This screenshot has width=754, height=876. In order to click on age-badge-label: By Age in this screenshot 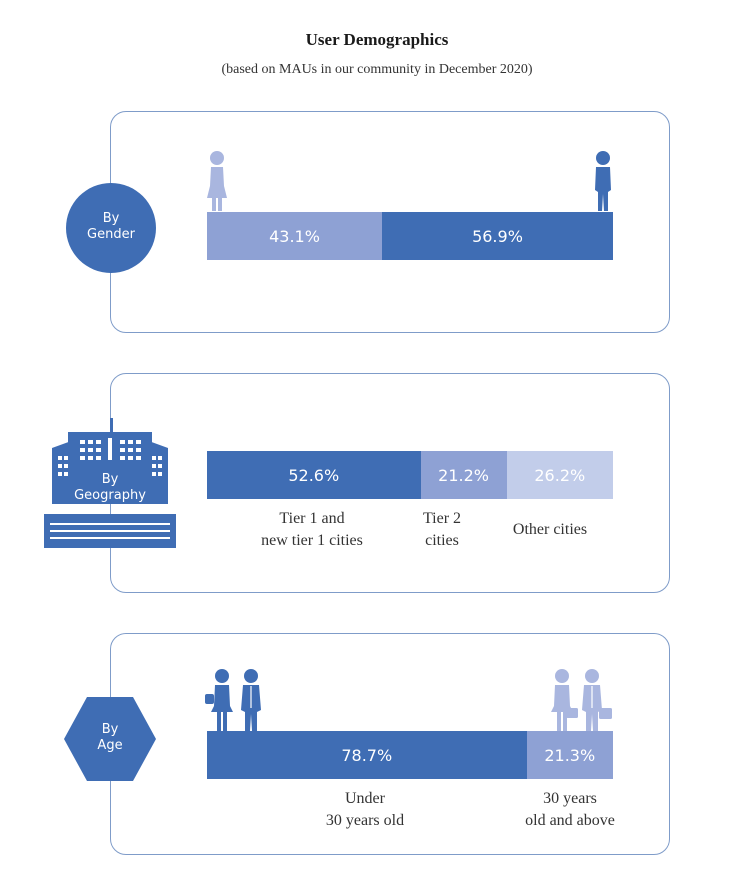, I will do `click(110, 737)`.